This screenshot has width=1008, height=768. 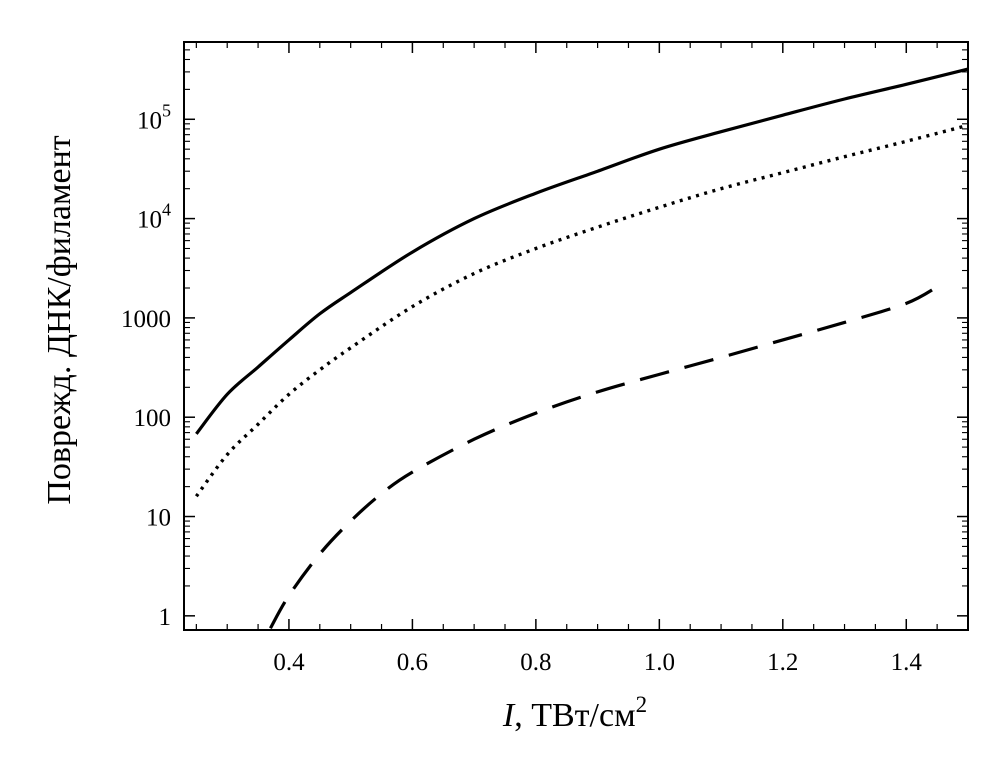 I want to click on y-tick-label: 1000, so click(x=146, y=319).